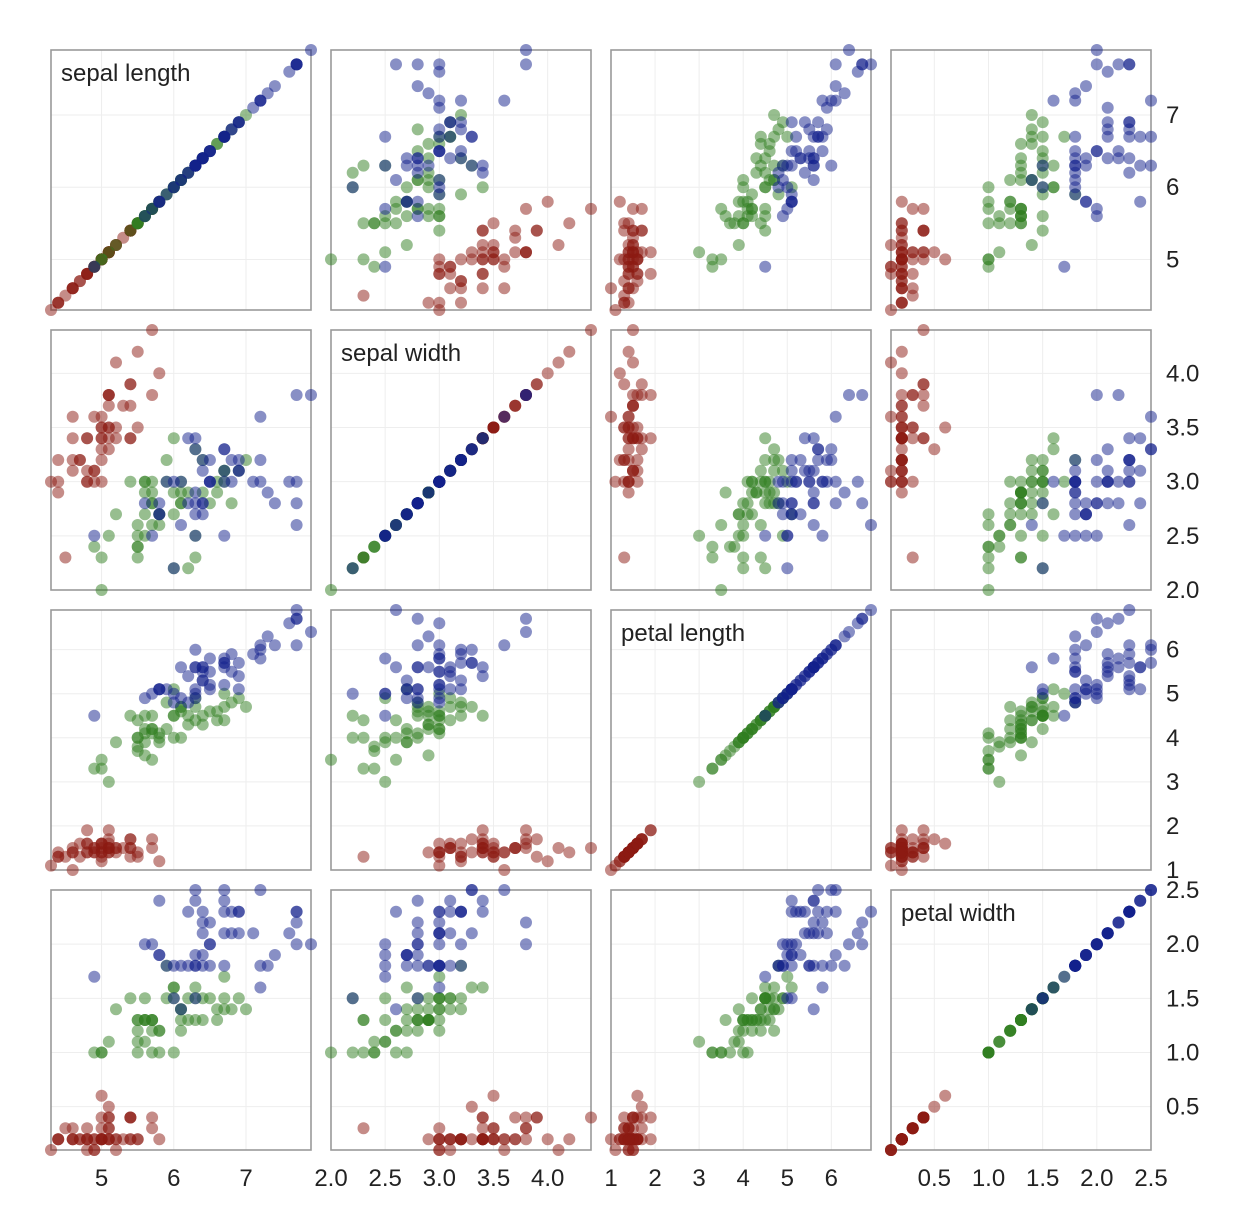  I want to click on panel-frame, so click(461, 1020).